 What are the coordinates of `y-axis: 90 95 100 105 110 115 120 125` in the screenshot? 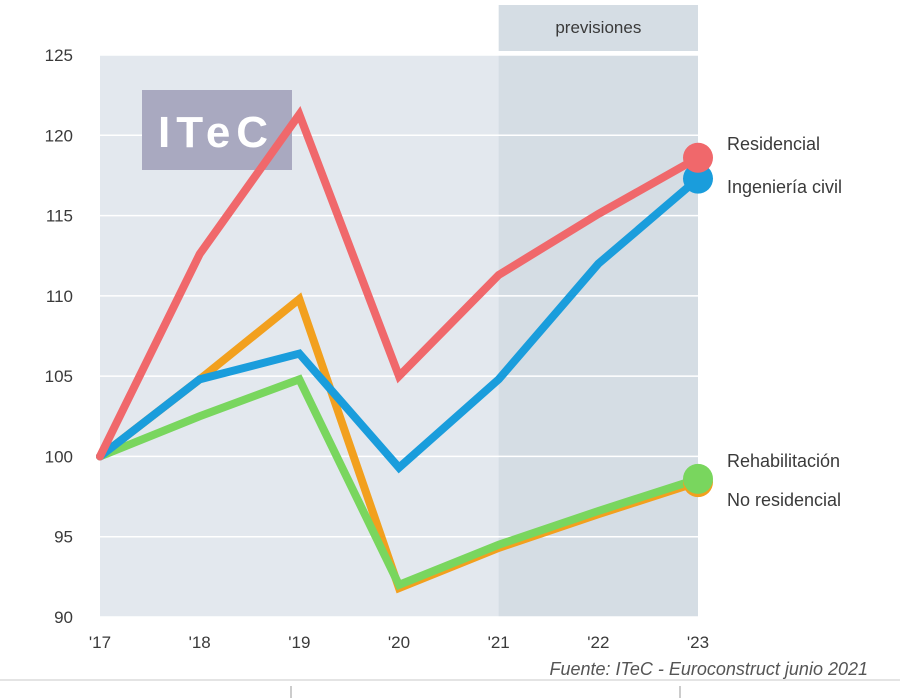 It's located at (59, 336).